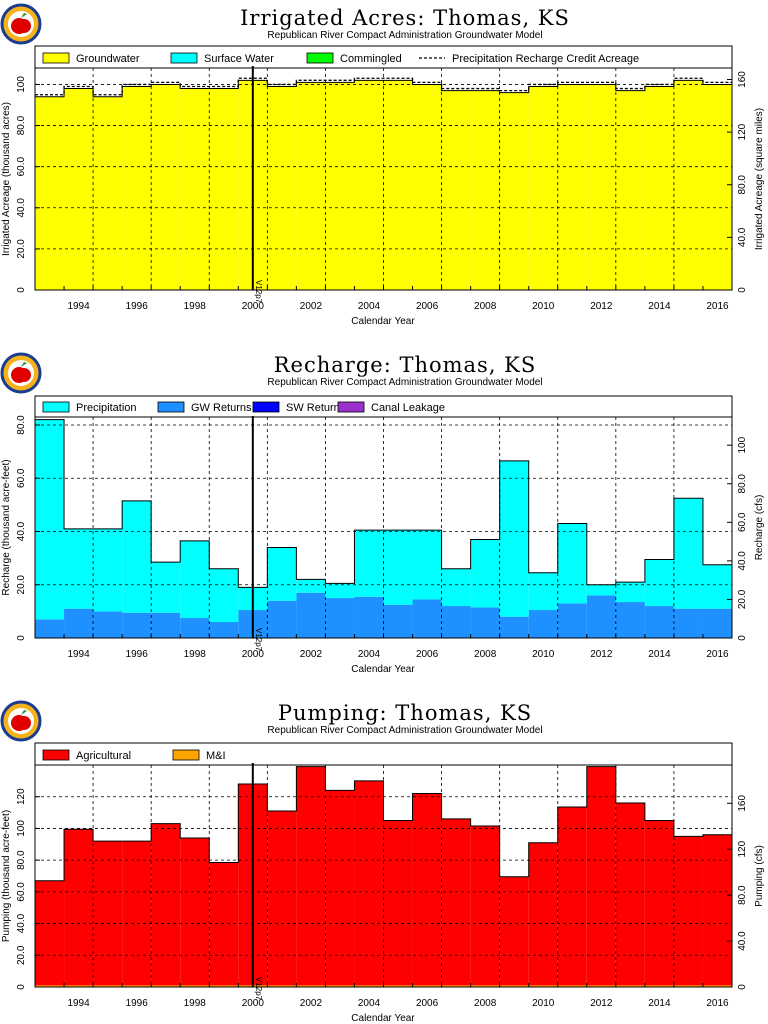 The width and height of the screenshot is (768, 1024). What do you see at coordinates (742, 444) in the screenshot?
I see `y2-tick-label: 100` at bounding box center [742, 444].